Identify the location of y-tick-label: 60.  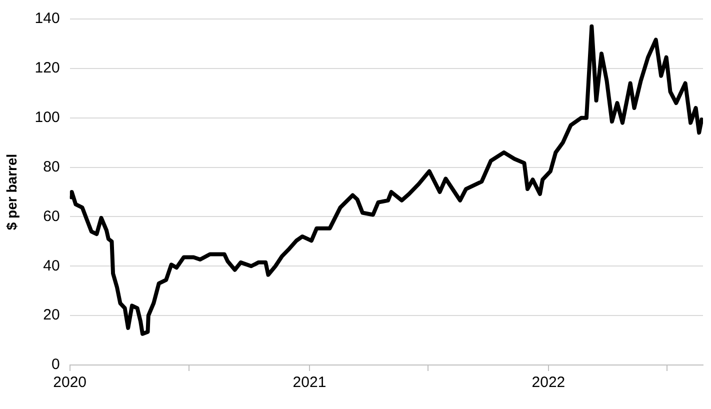
(51, 216).